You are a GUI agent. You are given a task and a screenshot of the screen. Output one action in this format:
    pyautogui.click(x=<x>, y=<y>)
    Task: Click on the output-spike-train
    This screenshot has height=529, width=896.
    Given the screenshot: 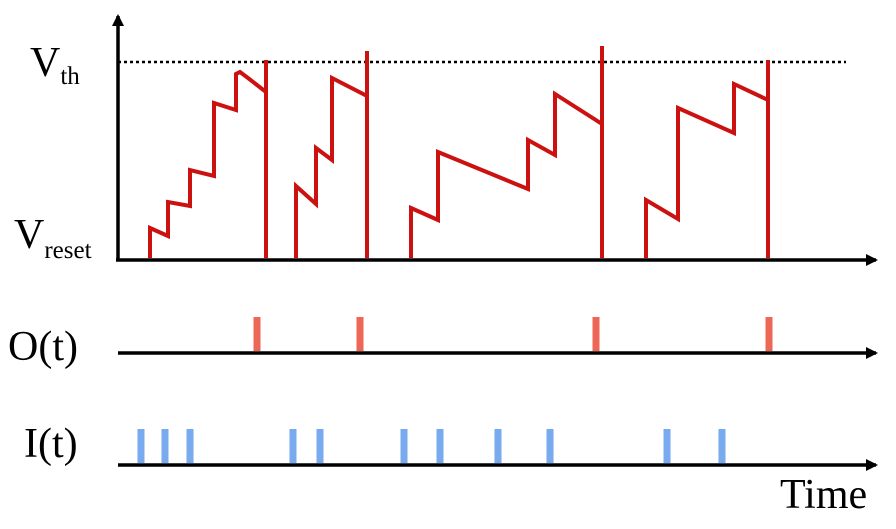 What is the action you would take?
    pyautogui.click(x=513, y=334)
    